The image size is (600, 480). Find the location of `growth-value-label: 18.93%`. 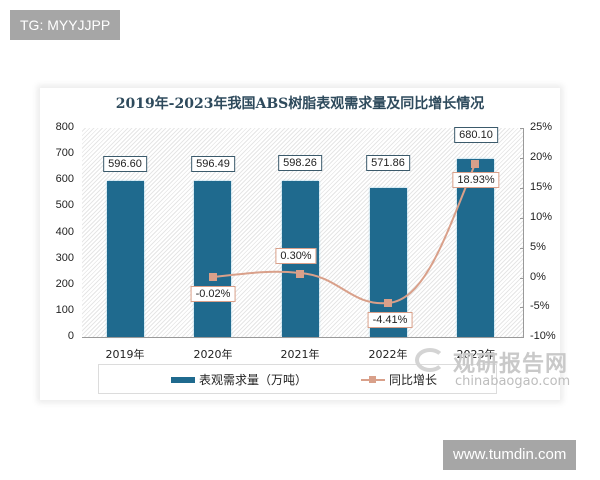

growth-value-label: 18.93% is located at coordinates (476, 180).